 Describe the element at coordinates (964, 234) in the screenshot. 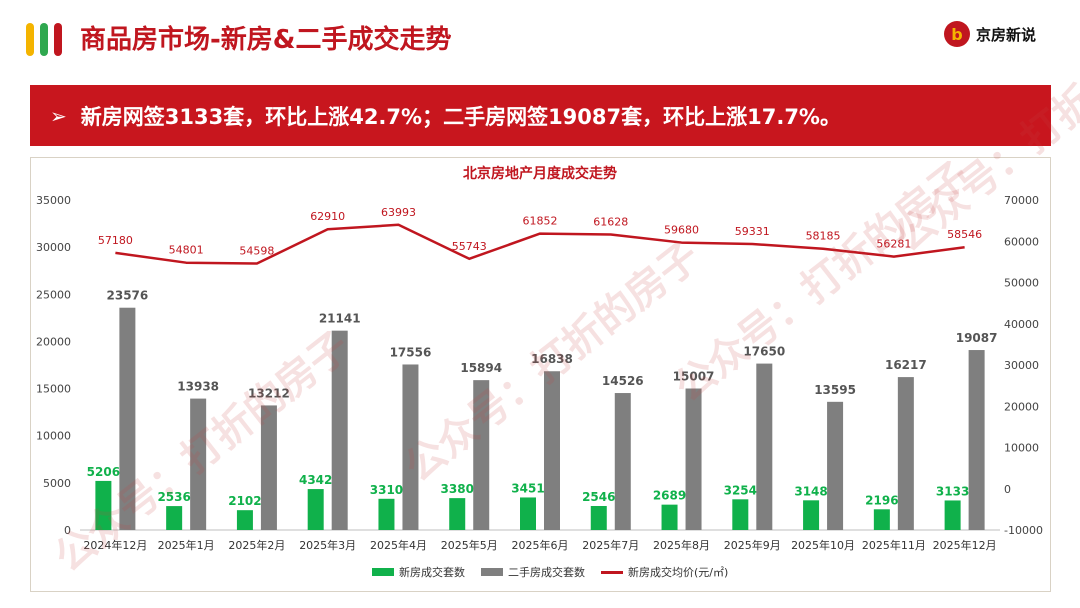

I see `data-label-avg-price: 58546` at that location.